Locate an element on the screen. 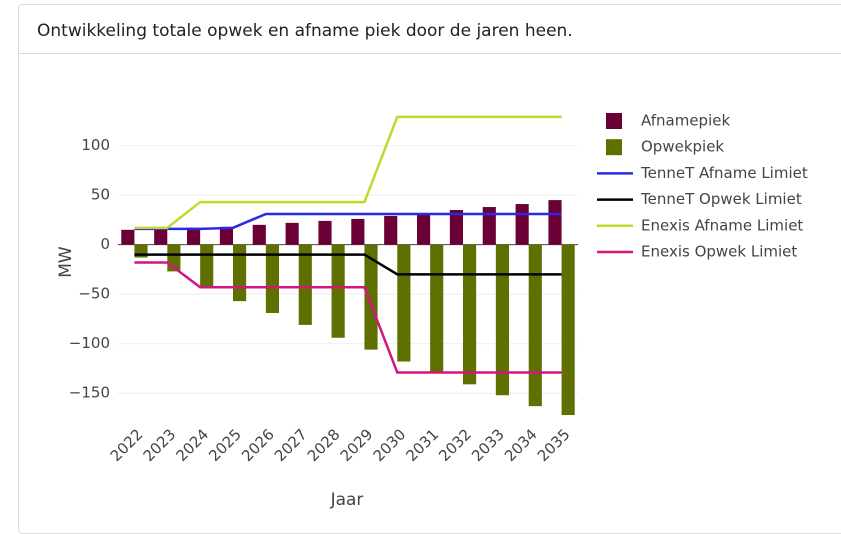 This screenshot has height=534, width=841. x-tick-label: 2022 is located at coordinates (127, 445).